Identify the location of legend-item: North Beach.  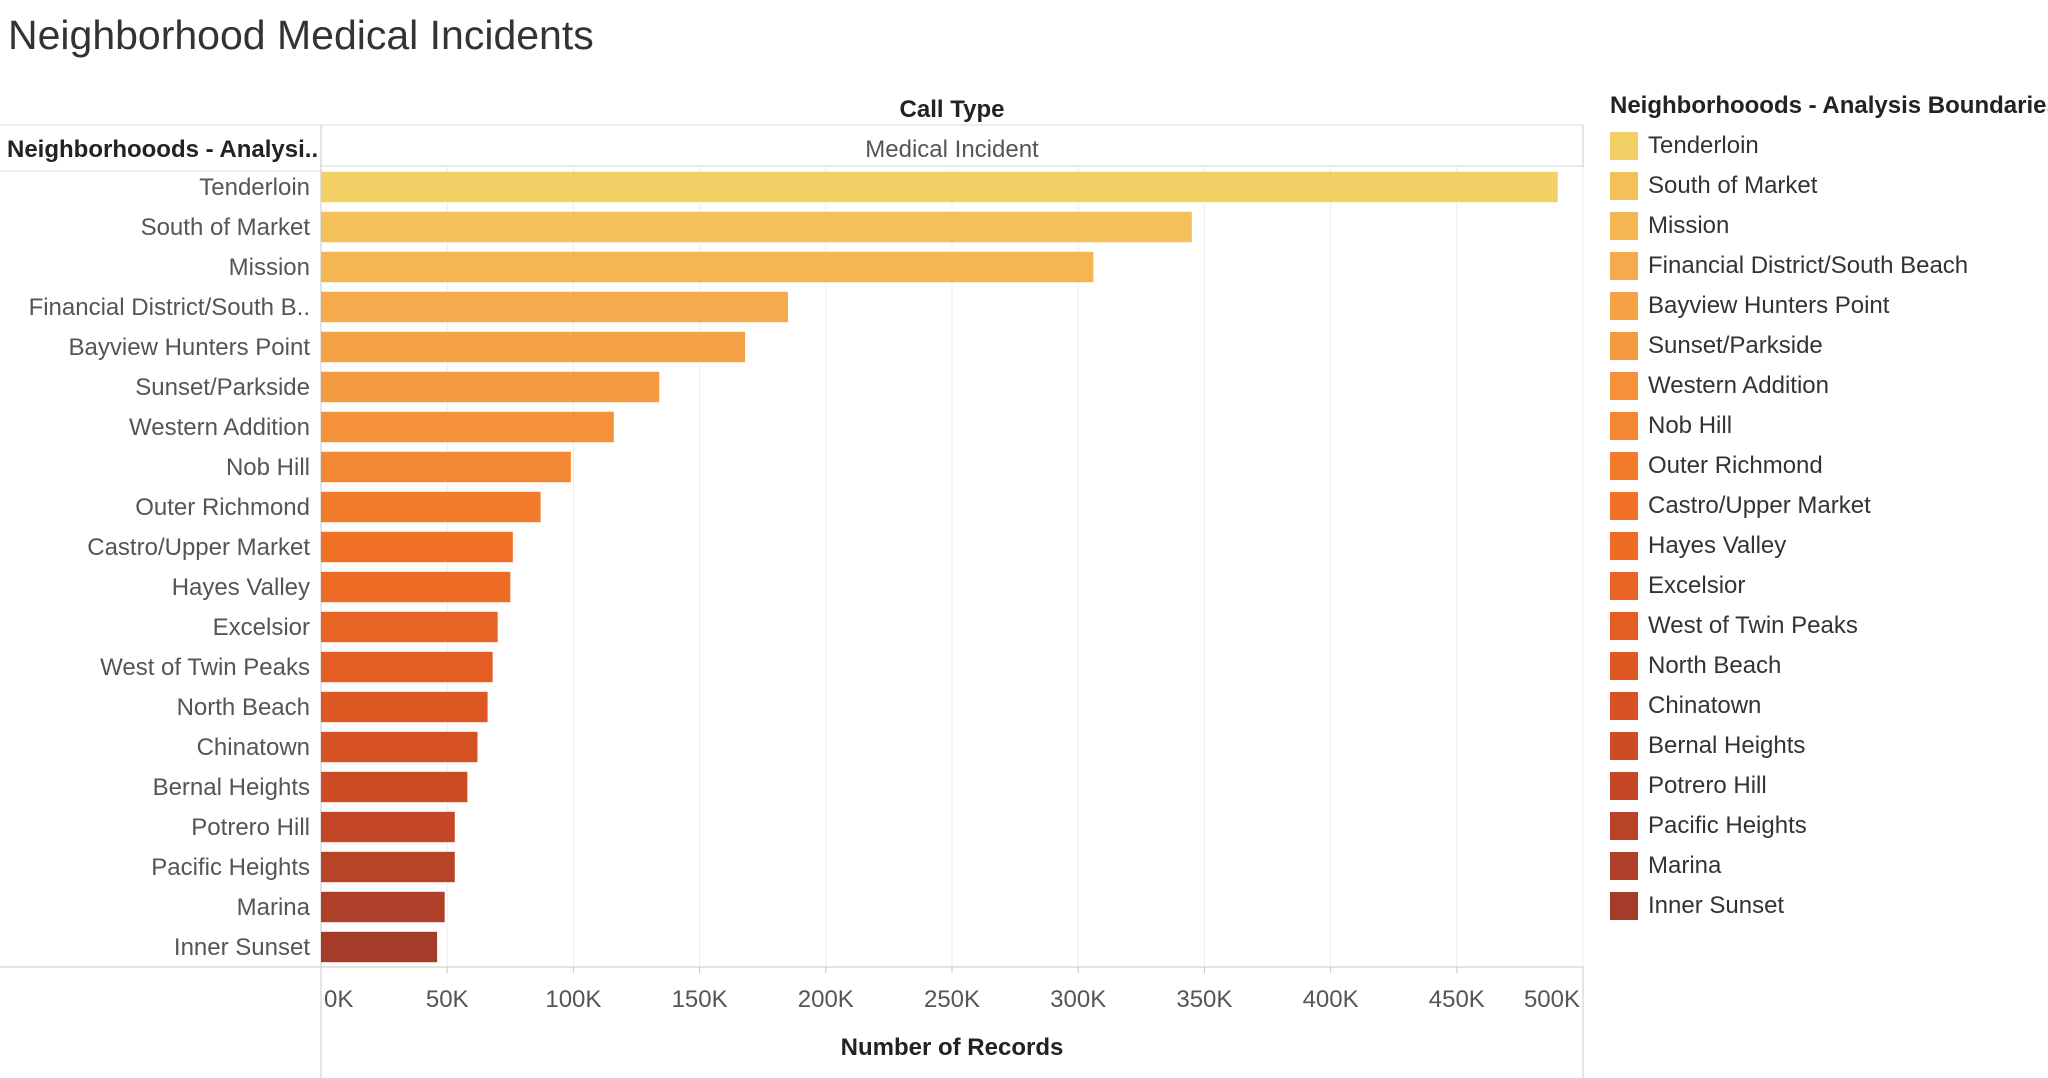
(1827, 666).